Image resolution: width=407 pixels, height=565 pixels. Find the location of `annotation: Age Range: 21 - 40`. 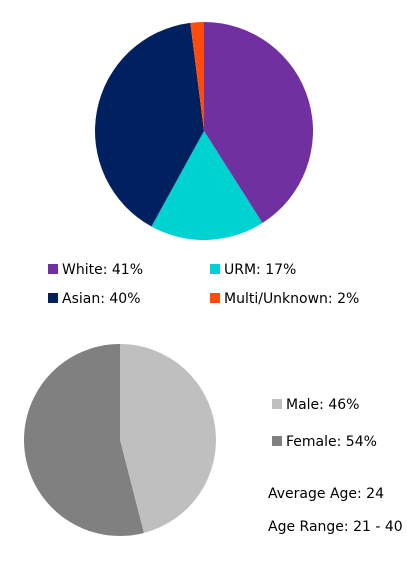

annotation: Age Range: 21 - 40 is located at coordinates (335, 527).